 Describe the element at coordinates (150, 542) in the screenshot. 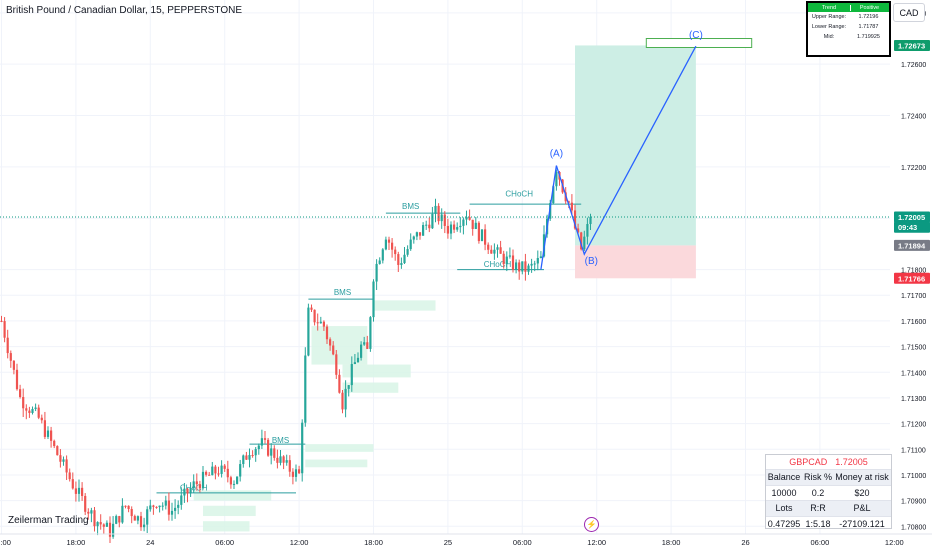

I see `time-tick-label: 24` at that location.